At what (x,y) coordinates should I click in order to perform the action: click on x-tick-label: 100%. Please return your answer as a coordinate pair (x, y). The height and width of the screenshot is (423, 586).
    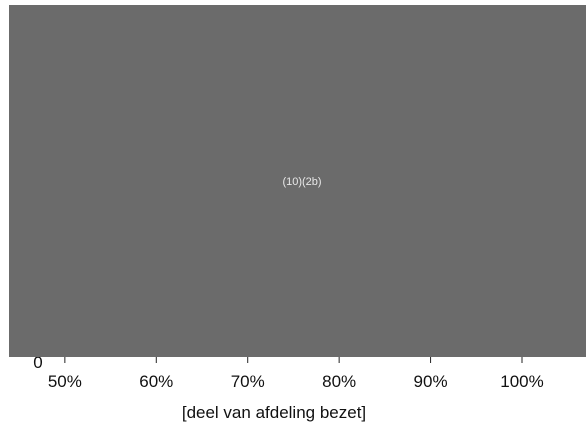
    Looking at the image, I should click on (521, 381).